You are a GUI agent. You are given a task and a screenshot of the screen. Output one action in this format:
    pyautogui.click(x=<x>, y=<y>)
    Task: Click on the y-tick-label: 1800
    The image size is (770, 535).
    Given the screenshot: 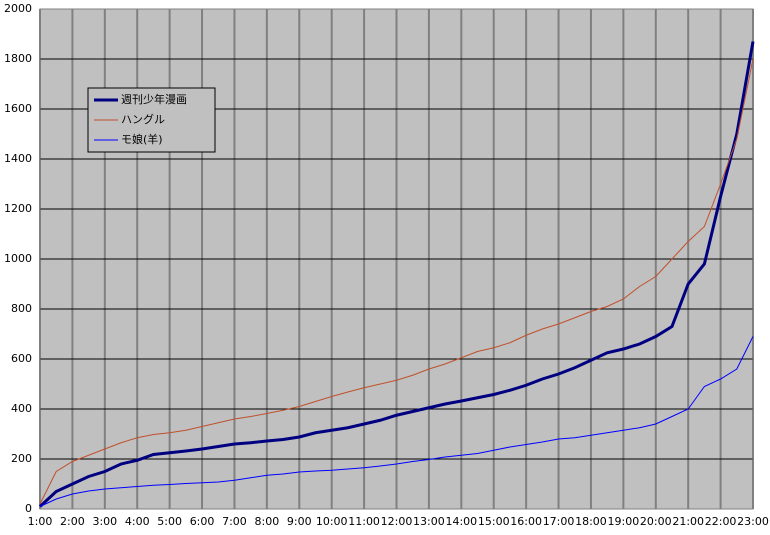 What is the action you would take?
    pyautogui.click(x=18, y=58)
    